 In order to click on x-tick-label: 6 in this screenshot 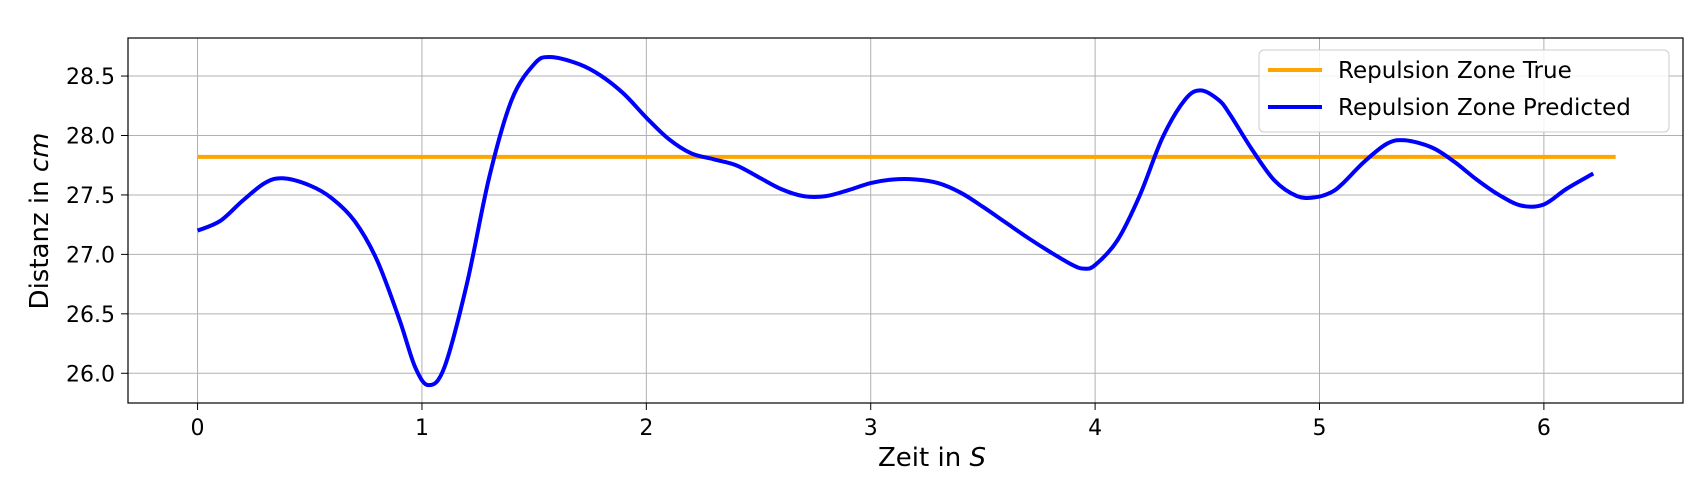, I will do `click(1544, 428)`.